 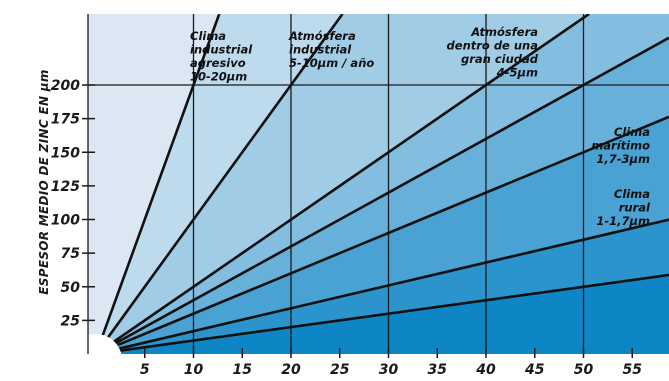 I want to click on y-tick-label-25: 25, so click(x=71, y=321).